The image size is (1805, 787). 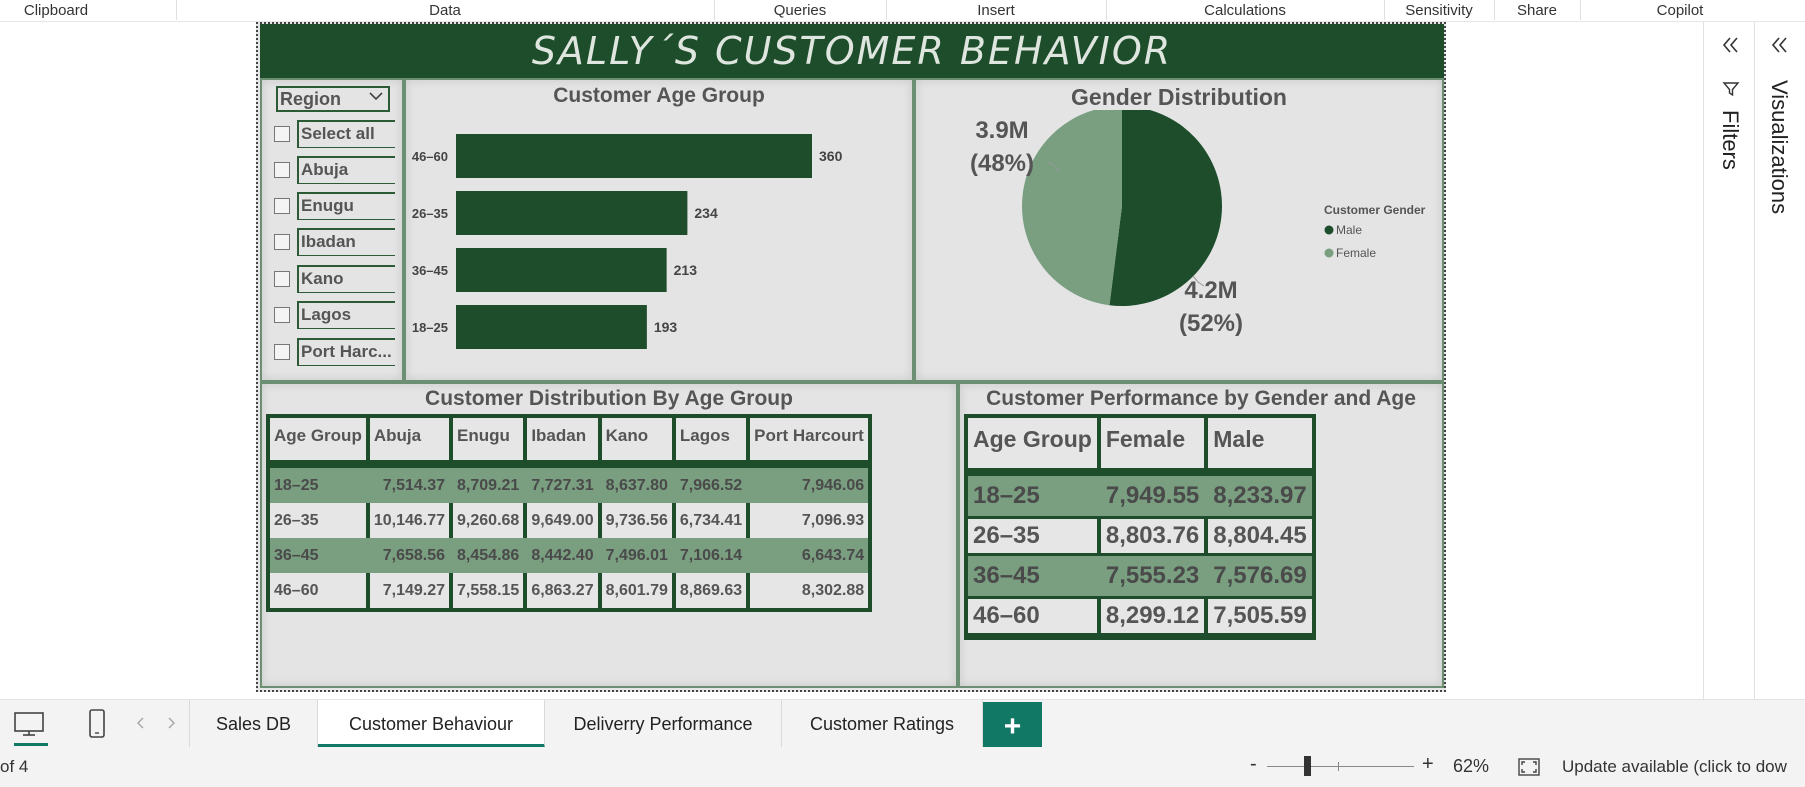 I want to click on report-title: SALLY´S CUSTOMER BEHAVIOR, so click(x=852, y=51).